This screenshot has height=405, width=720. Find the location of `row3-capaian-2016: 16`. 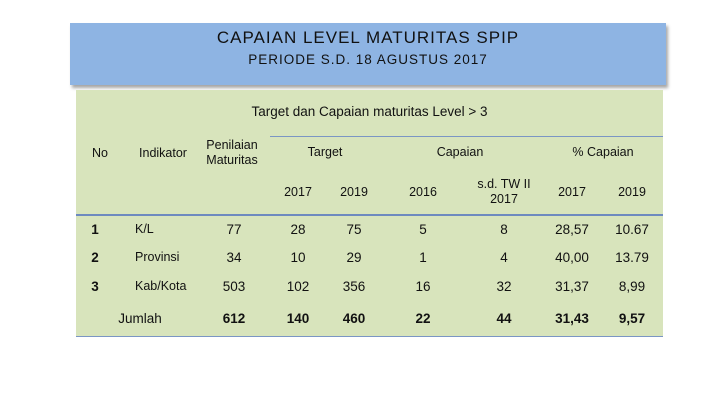

row3-capaian-2016: 16 is located at coordinates (423, 286).